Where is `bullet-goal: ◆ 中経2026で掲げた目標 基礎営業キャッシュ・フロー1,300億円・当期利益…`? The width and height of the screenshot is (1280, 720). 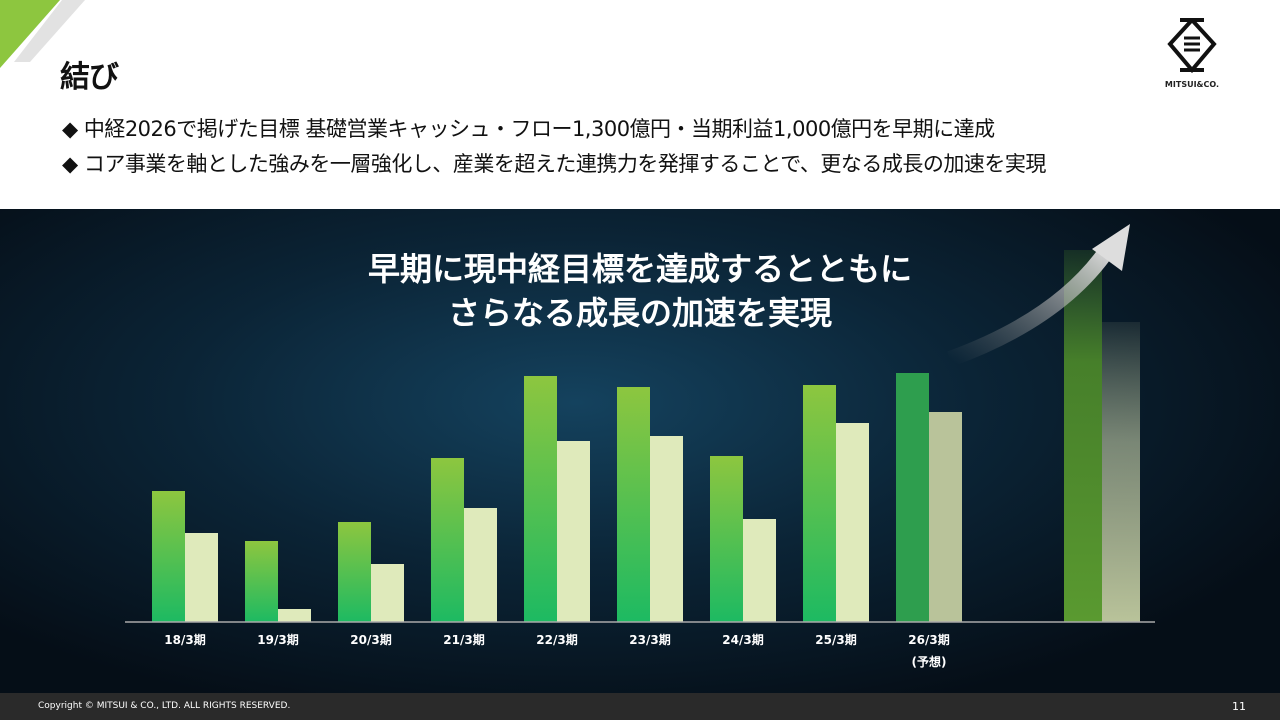 bullet-goal: ◆ 中経2026で掲げた目標 基礎営業キャッシュ・フロー1,300億円・当期利益… is located at coordinates (528, 129).